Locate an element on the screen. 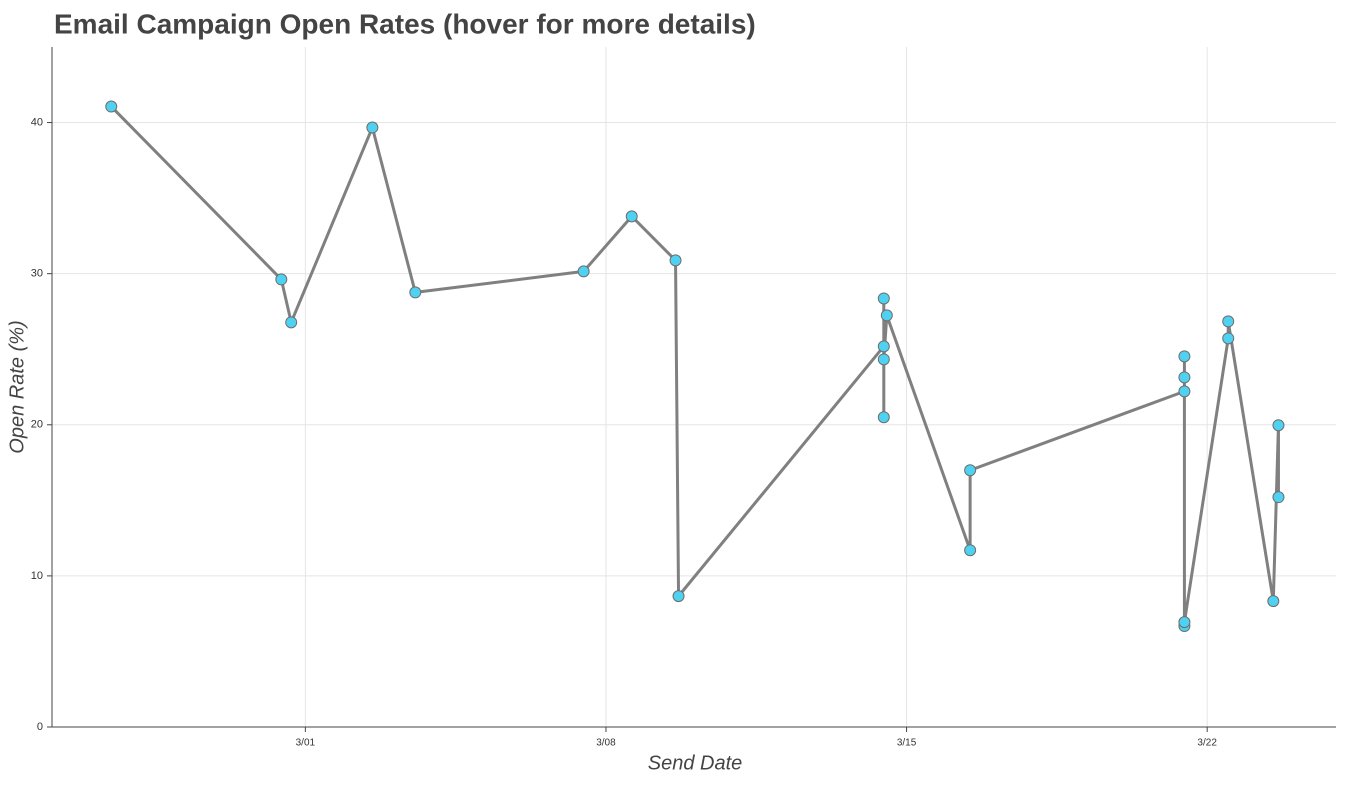 This screenshot has width=1366, height=785. y-tick-label: 20 is located at coordinates (37, 425).